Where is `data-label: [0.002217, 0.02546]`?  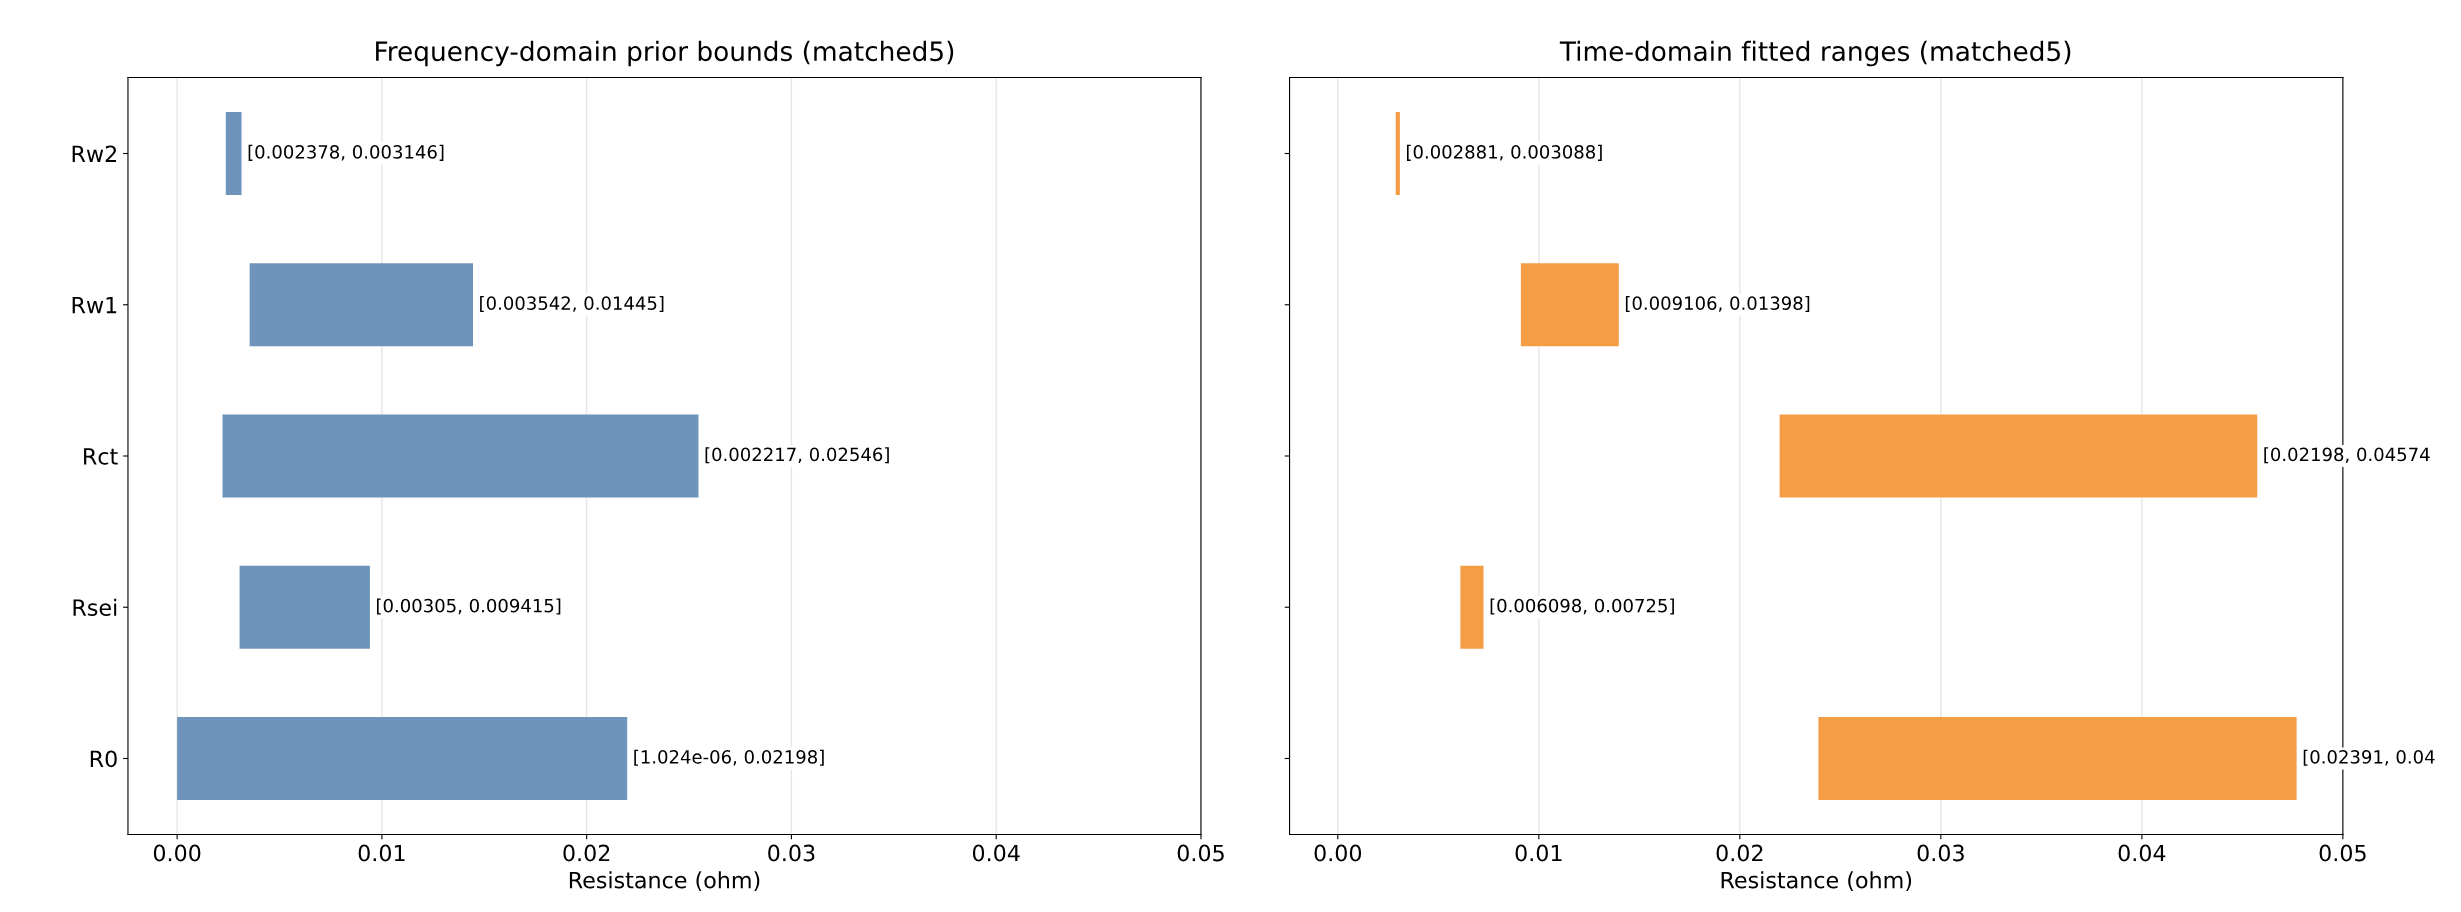
data-label: [0.002217, 0.02546] is located at coordinates (797, 455).